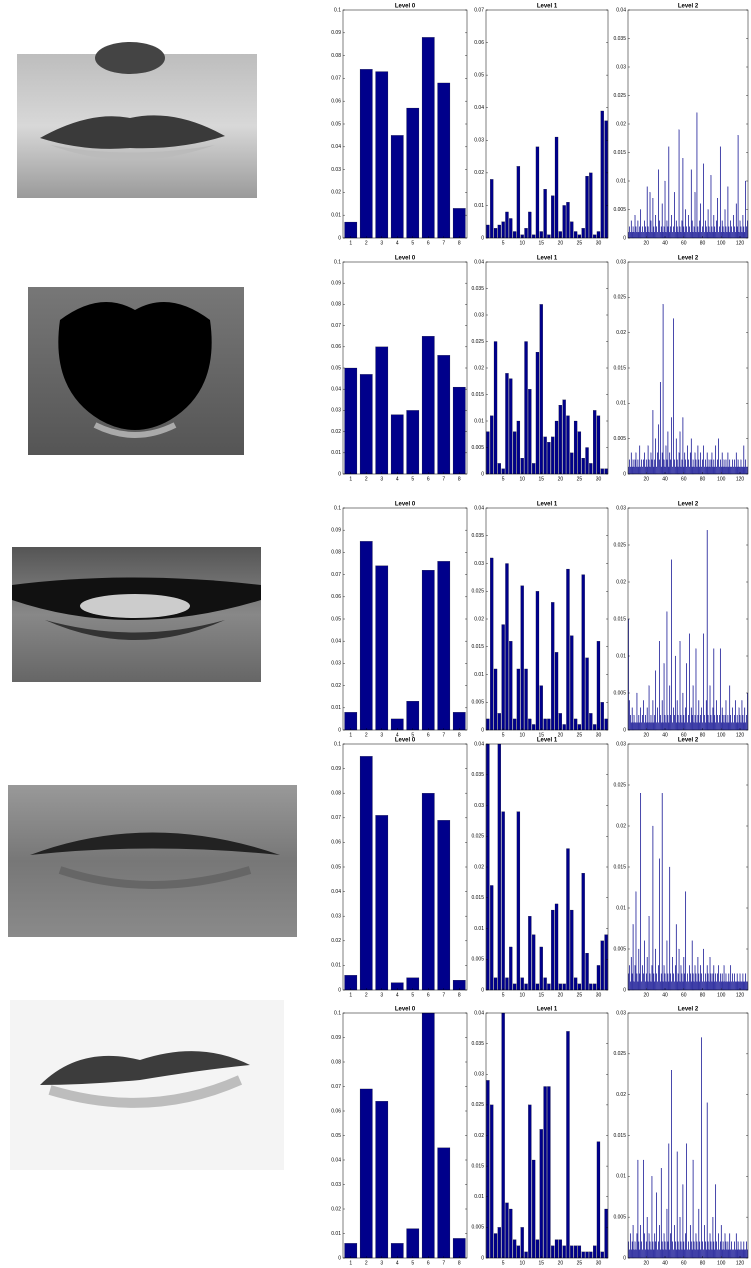 The image size is (751, 1268). Describe the element at coordinates (336, 818) in the screenshot. I see `y-tick-label: 0.07` at that location.